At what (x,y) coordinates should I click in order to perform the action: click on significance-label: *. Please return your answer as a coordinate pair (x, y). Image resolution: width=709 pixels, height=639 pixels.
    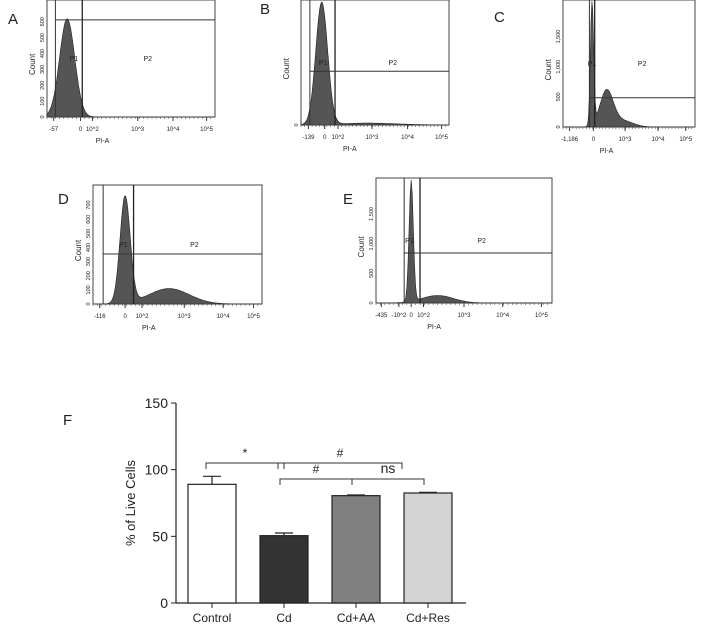
    Looking at the image, I should click on (245, 453).